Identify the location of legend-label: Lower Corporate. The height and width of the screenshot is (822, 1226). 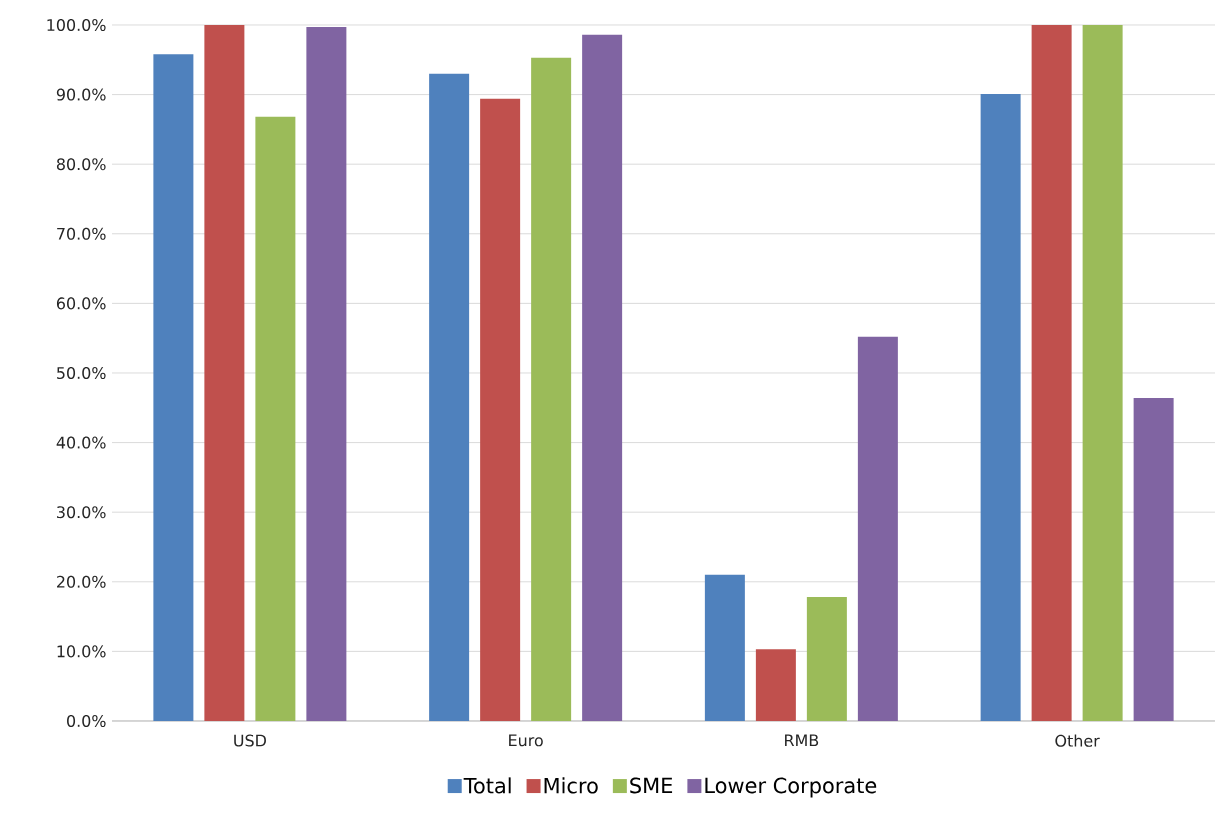
(791, 787).